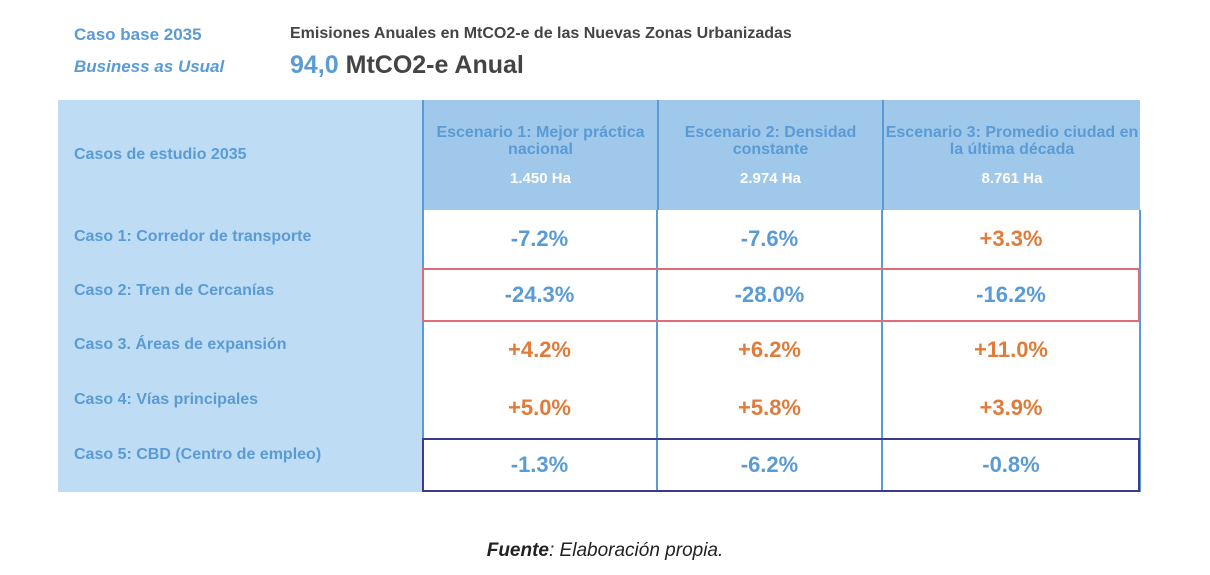 The height and width of the screenshot is (575, 1210). Describe the element at coordinates (1011, 294) in the screenshot. I see `table-cell: -16.2%` at that location.